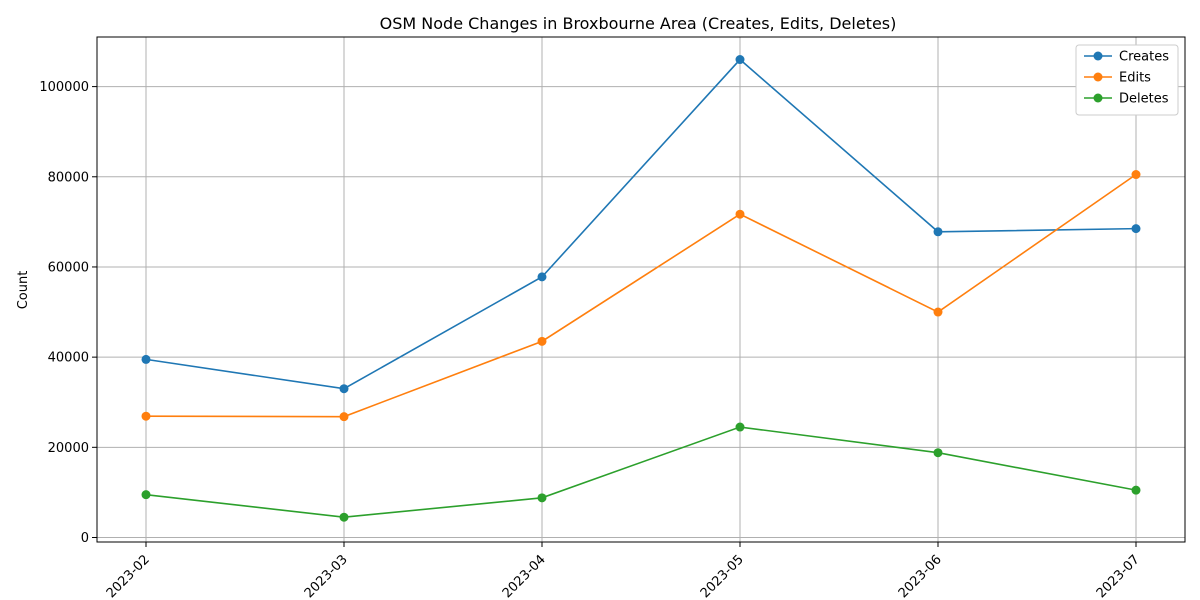 This screenshot has width=1200, height=600. I want to click on y-axis: 0 20000 40000 60000 80000 100000, so click(68, 313).